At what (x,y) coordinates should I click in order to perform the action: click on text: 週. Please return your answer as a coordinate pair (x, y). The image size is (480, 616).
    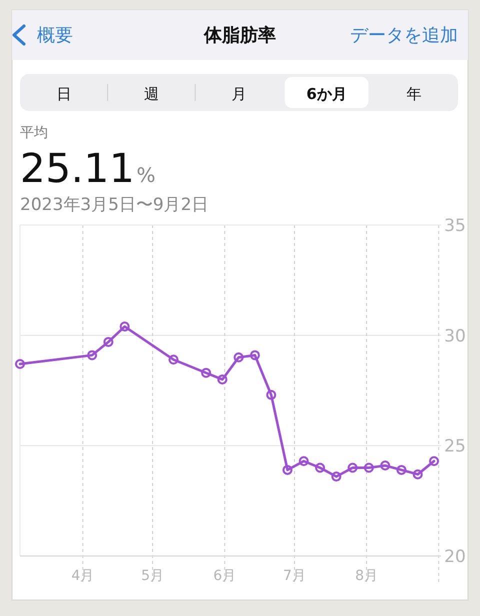
    Looking at the image, I should click on (151, 94).